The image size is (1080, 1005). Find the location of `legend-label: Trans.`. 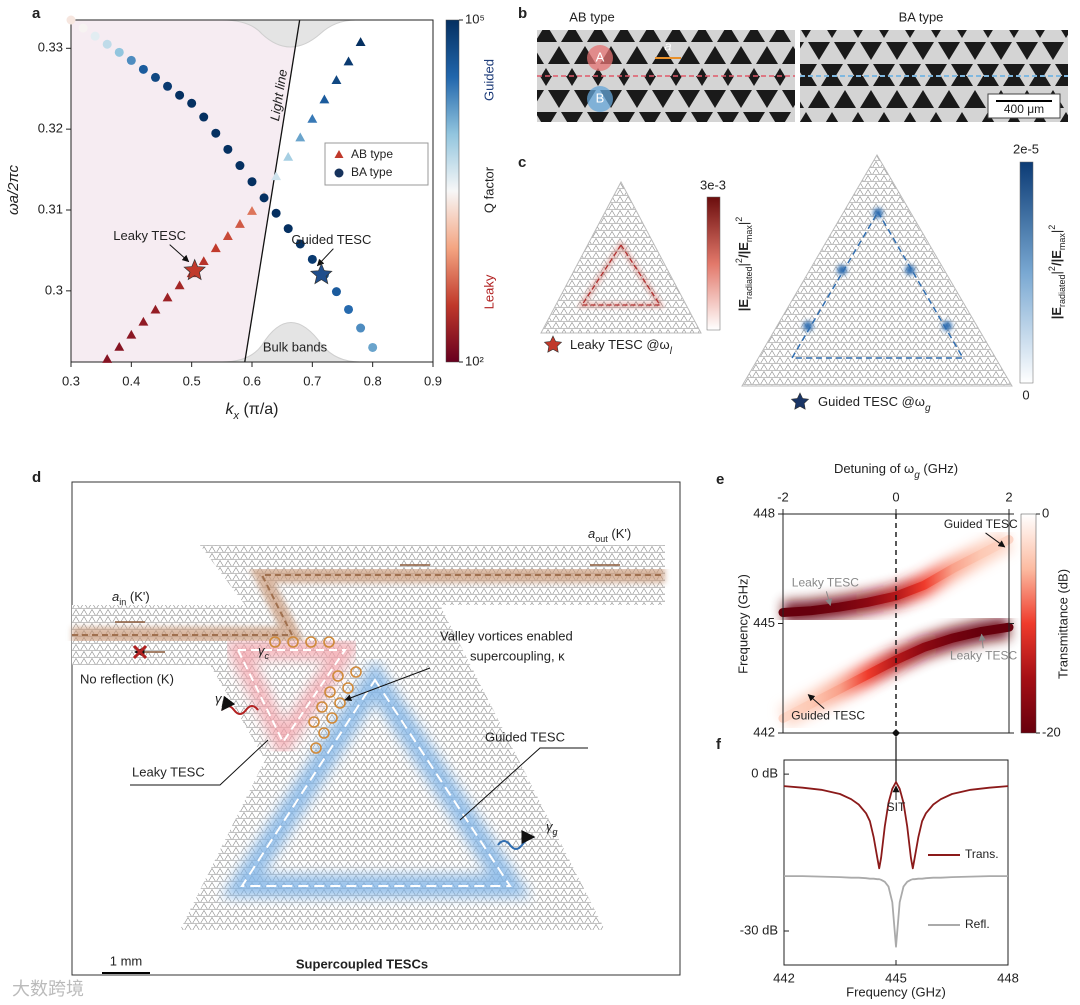

legend-label: Trans. is located at coordinates (982, 854).